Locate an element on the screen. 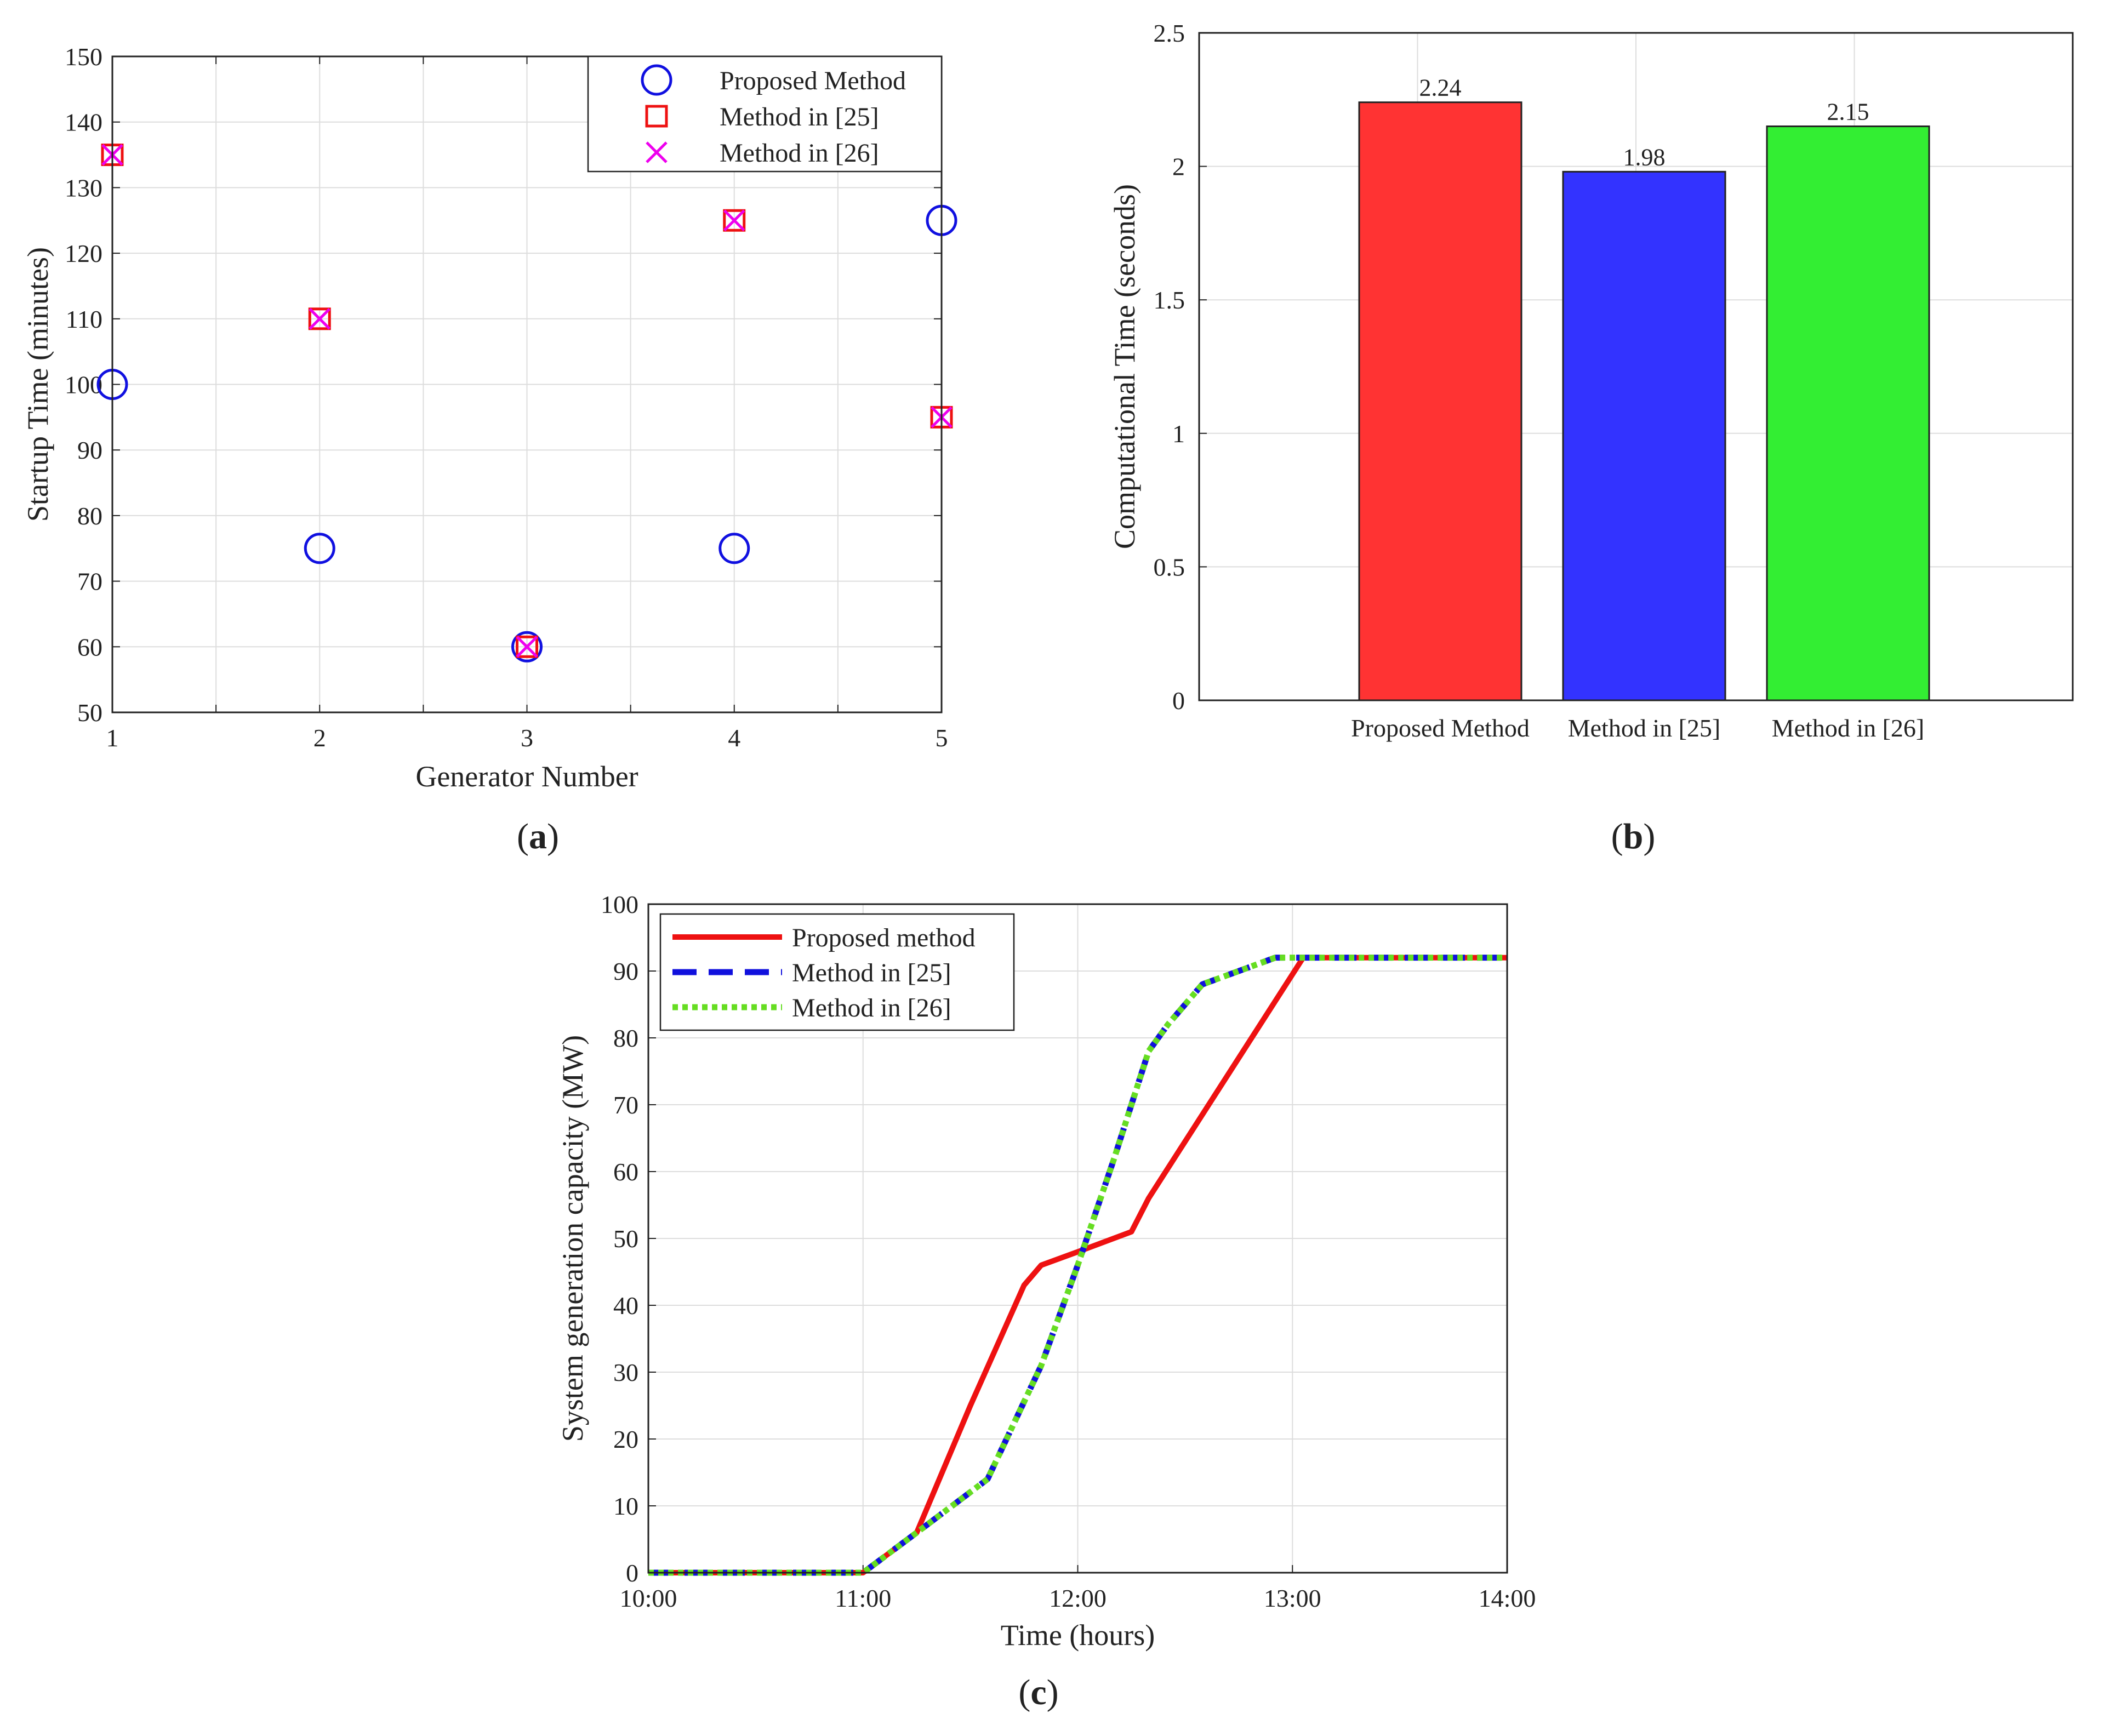  chart-a-legend-marker-square is located at coordinates (656, 117).